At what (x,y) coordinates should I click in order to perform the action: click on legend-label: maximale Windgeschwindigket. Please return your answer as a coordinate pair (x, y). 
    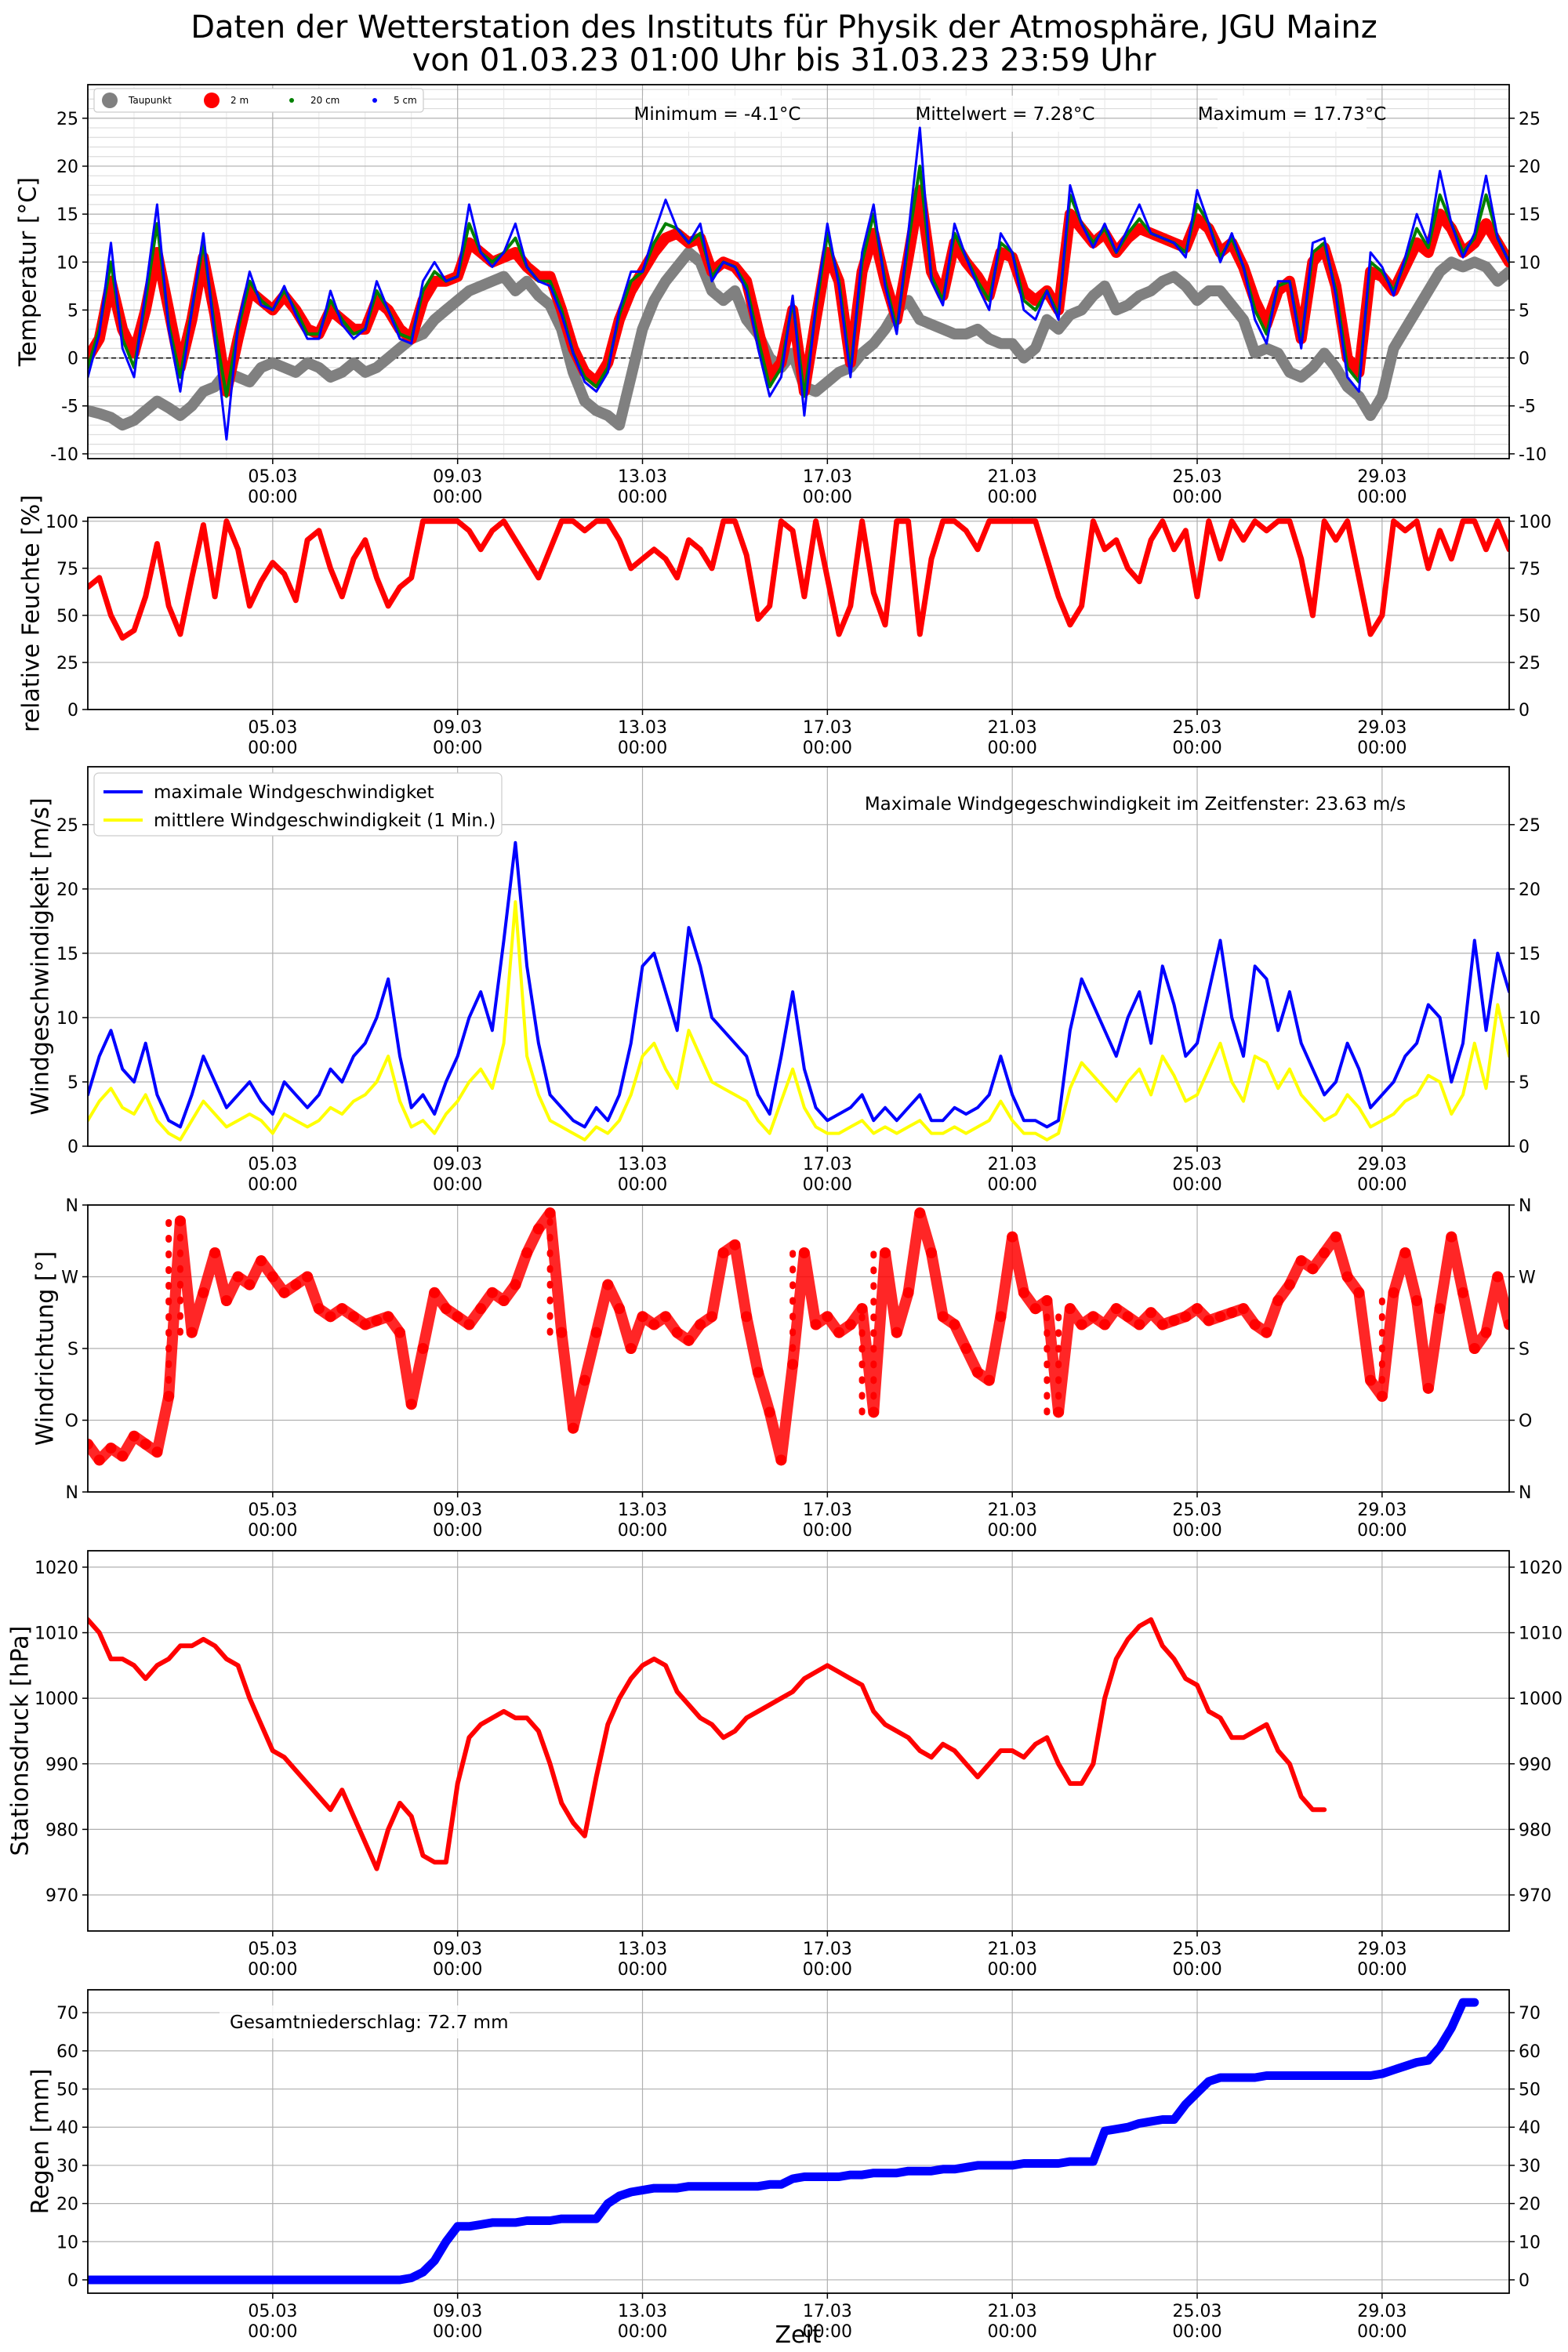
    Looking at the image, I should click on (294, 792).